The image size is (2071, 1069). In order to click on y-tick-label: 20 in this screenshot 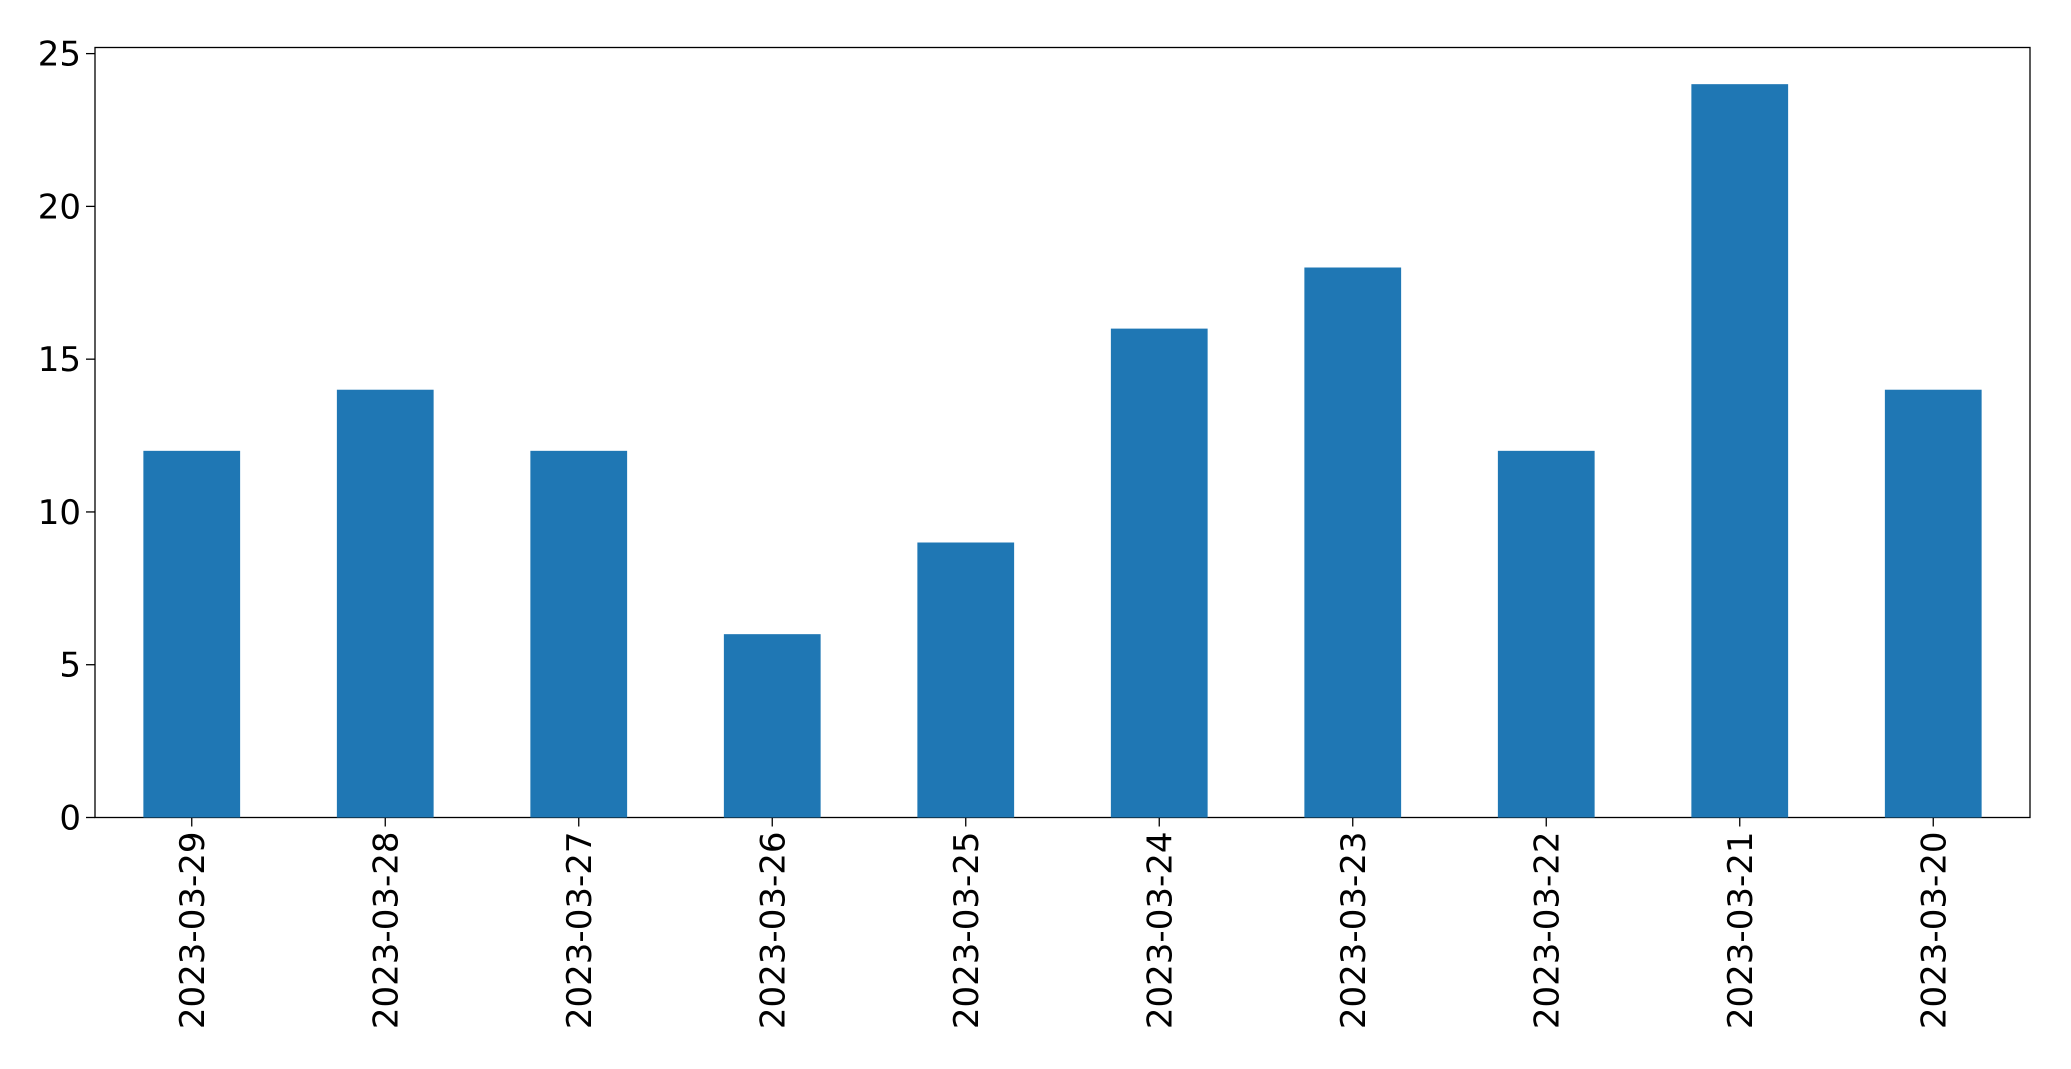, I will do `click(59, 207)`.